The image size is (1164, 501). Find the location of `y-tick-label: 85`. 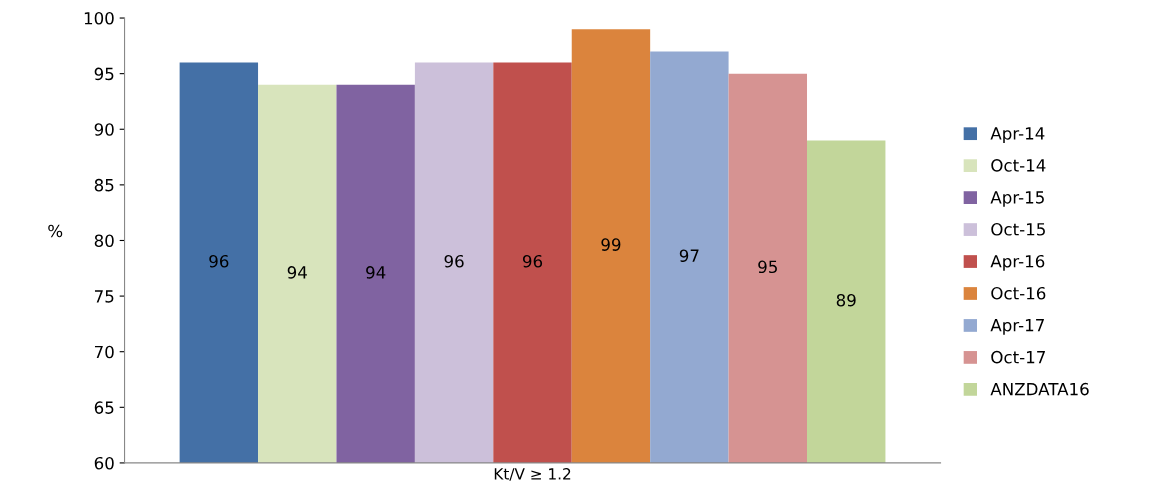

y-tick-label: 85 is located at coordinates (104, 185).